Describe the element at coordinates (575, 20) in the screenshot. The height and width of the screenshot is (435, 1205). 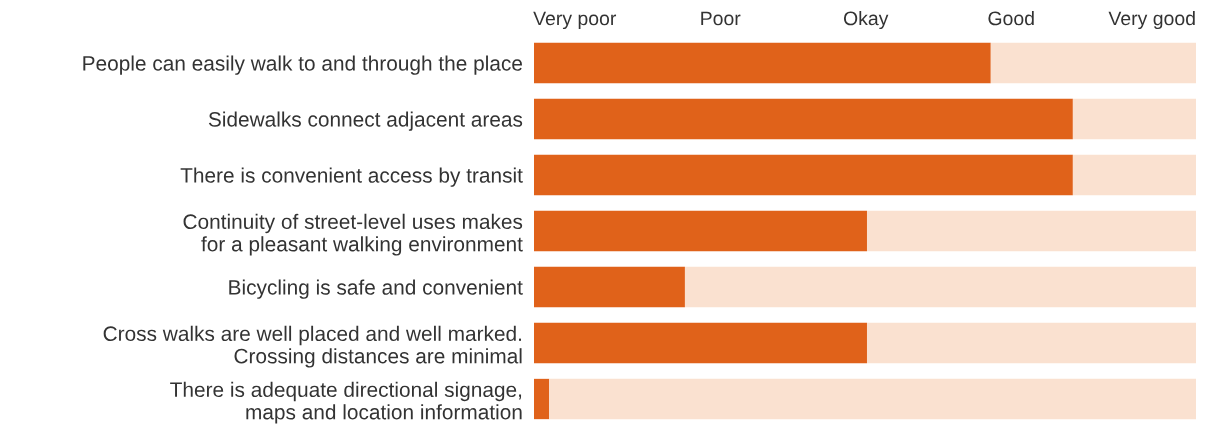
I see `text: Very poor` at that location.